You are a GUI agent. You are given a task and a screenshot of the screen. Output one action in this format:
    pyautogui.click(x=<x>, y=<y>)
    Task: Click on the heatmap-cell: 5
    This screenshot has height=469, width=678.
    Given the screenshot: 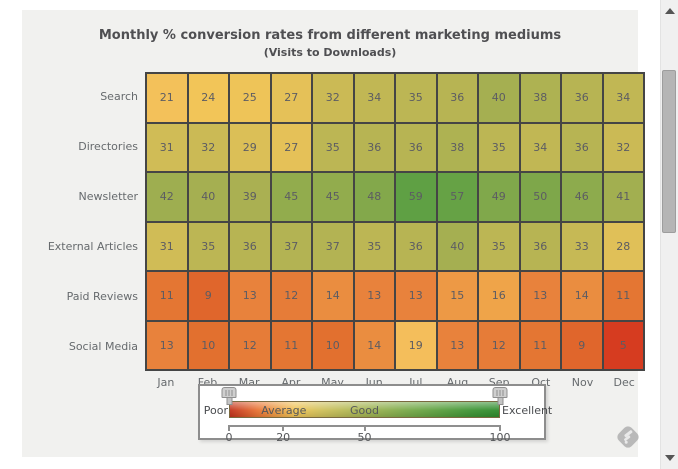 What is the action you would take?
    pyautogui.click(x=623, y=345)
    